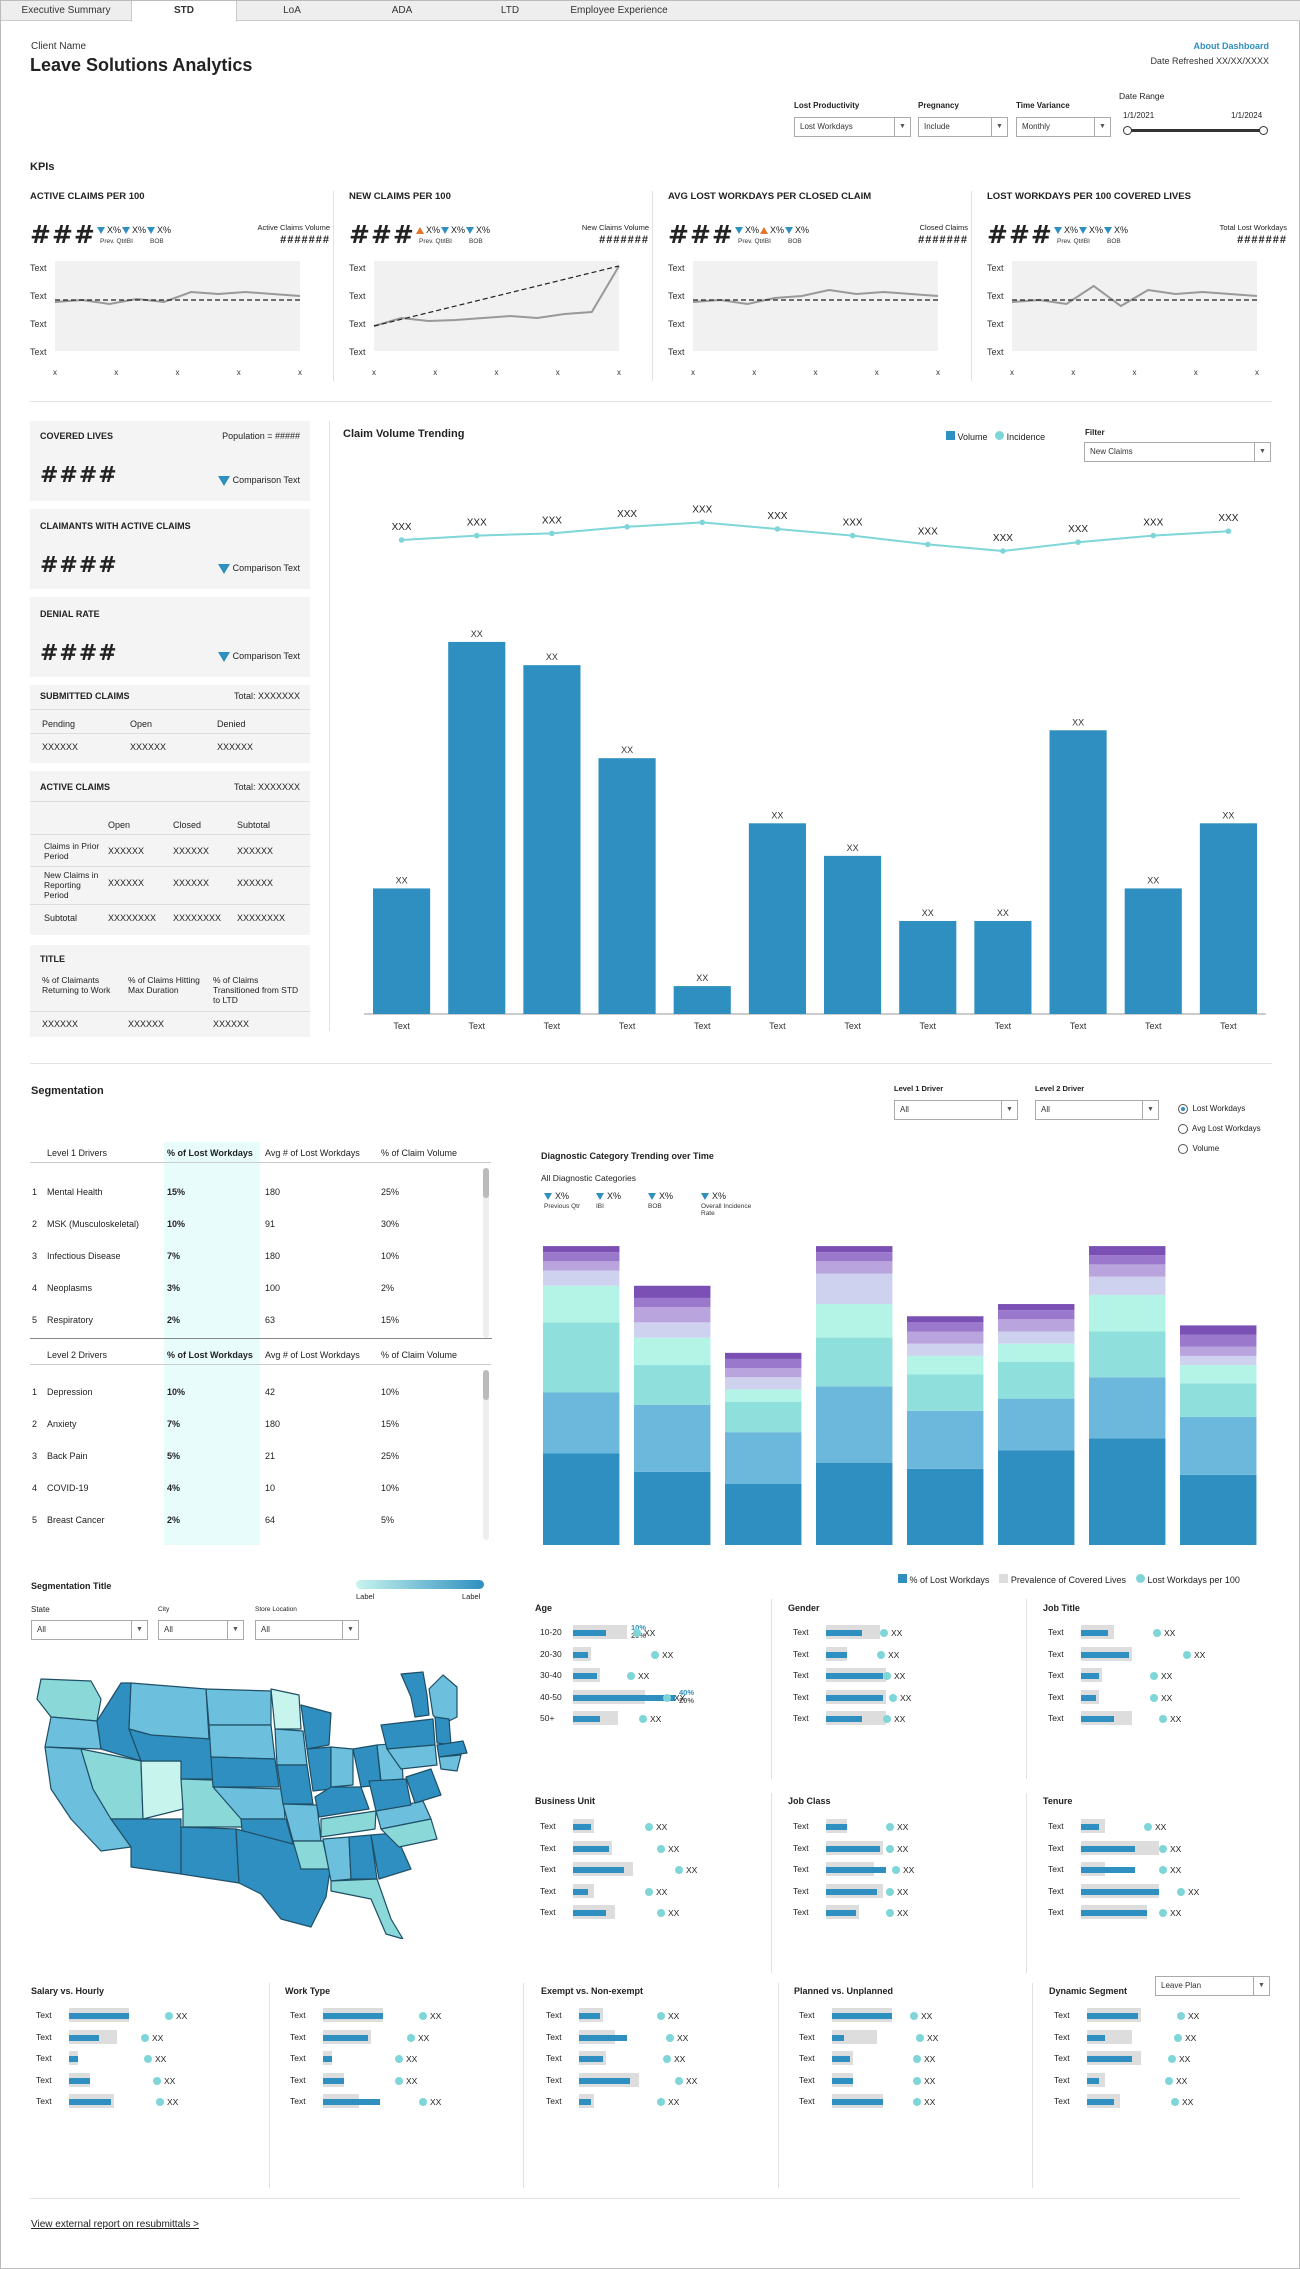  I want to click on kpi-sparkline-chart: Text Text Text Text x x x x x, so click(166, 318).